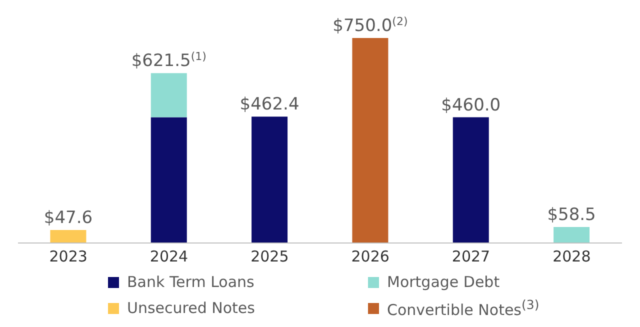  What do you see at coordinates (169, 257) in the screenshot?
I see `x-tick-label: 2024` at bounding box center [169, 257].